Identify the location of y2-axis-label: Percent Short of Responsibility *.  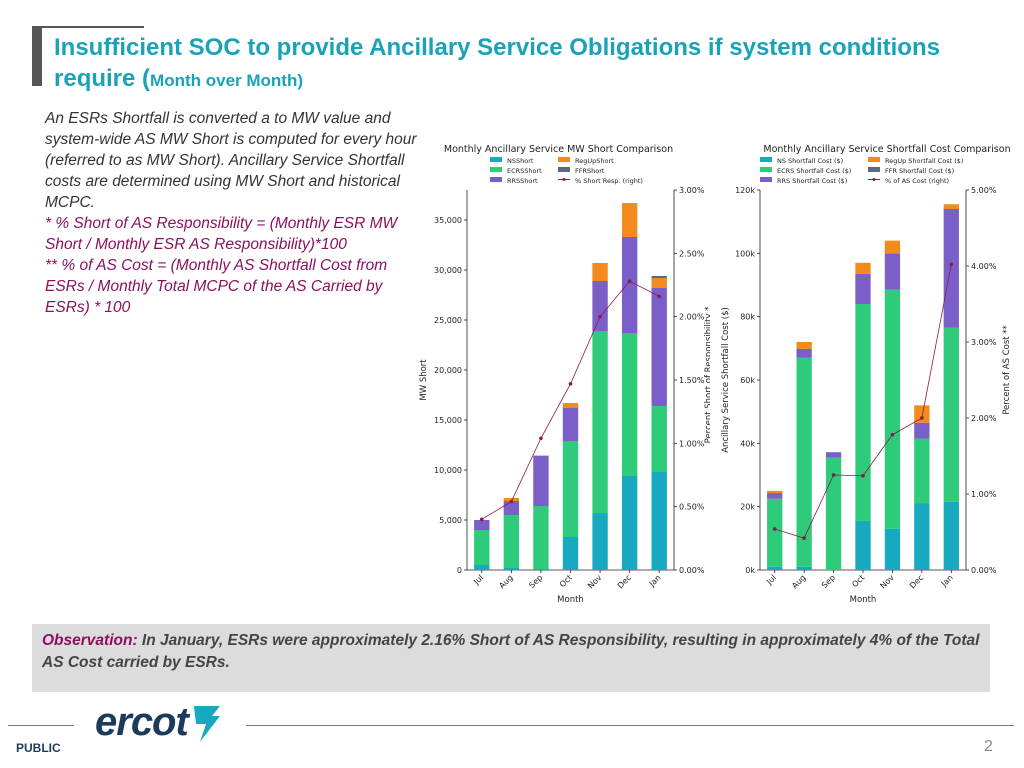
(707, 375).